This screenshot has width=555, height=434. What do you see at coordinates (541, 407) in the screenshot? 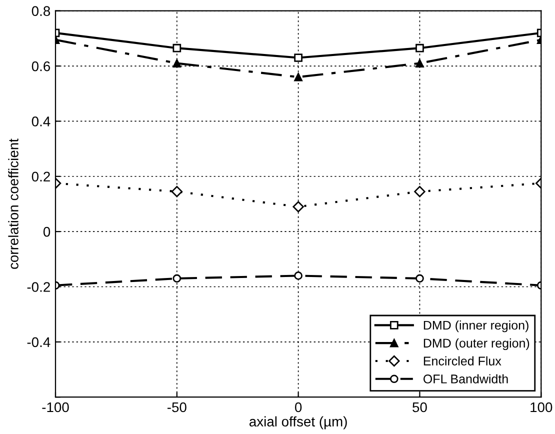
I see `x-tick-label: 100` at bounding box center [541, 407].